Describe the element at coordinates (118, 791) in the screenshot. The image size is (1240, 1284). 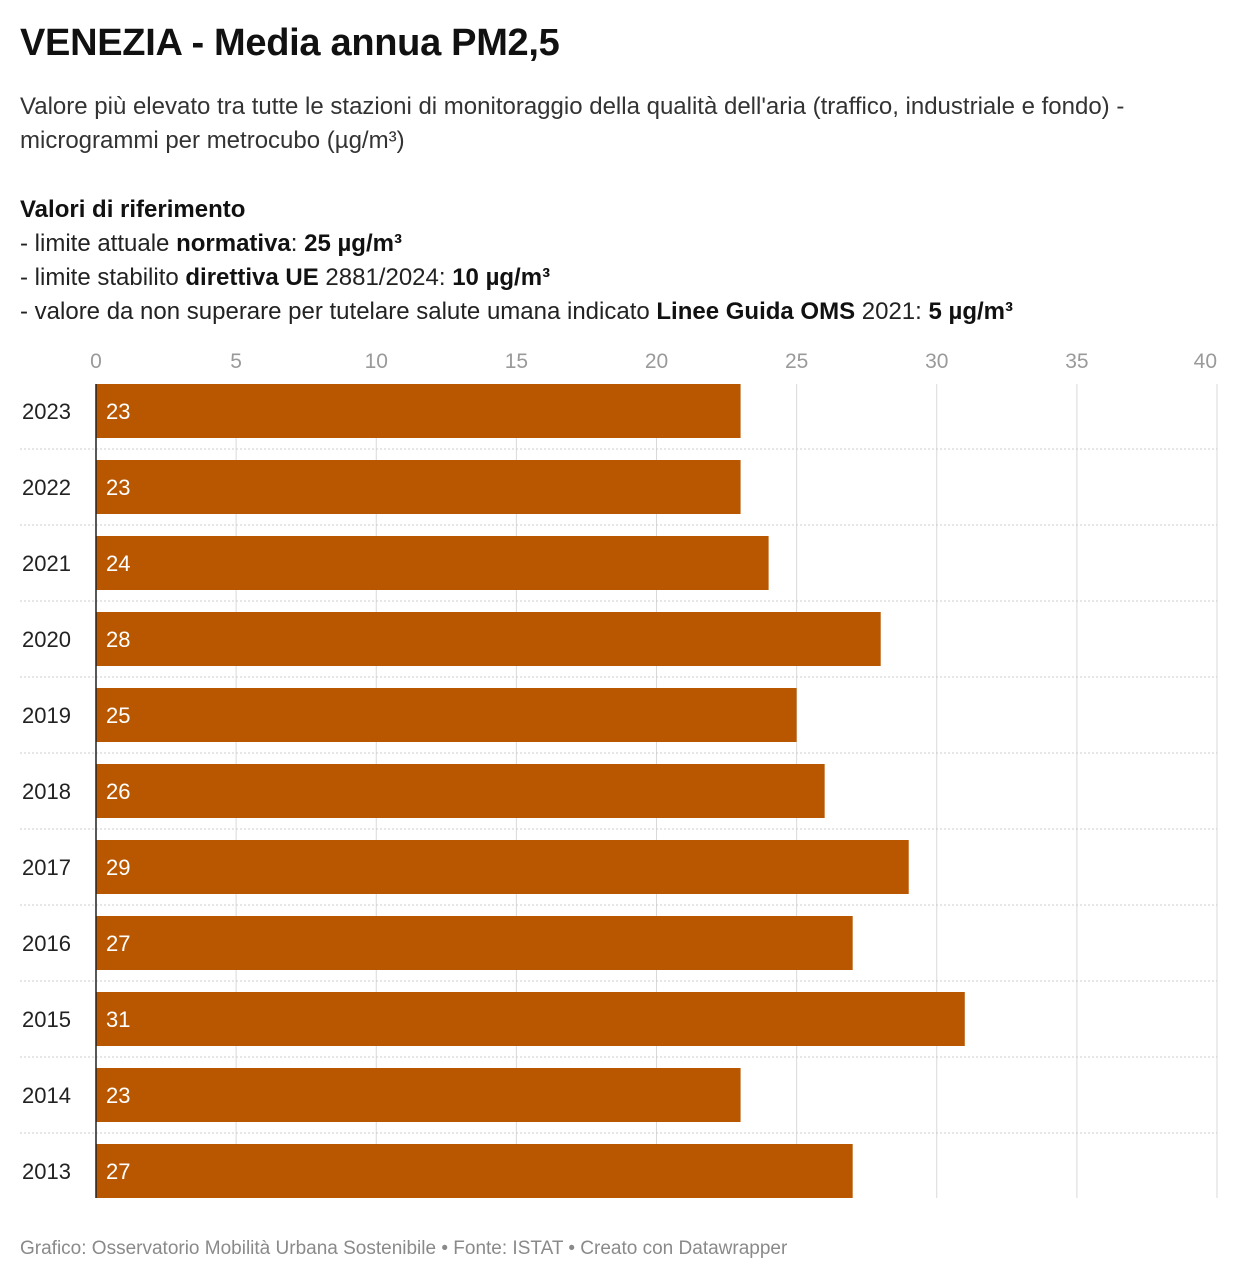
I see `bar-value-label: 26` at that location.